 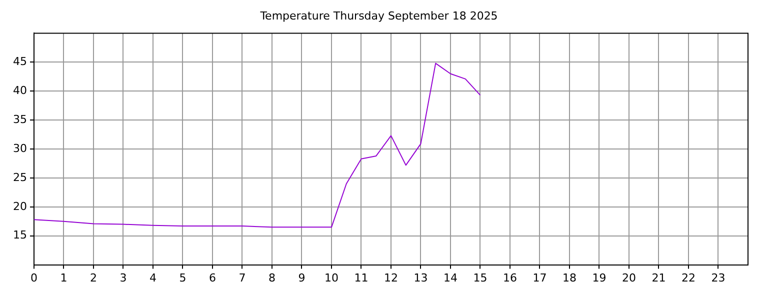 What do you see at coordinates (599, 277) in the screenshot?
I see `x-tick-label: 19` at bounding box center [599, 277].